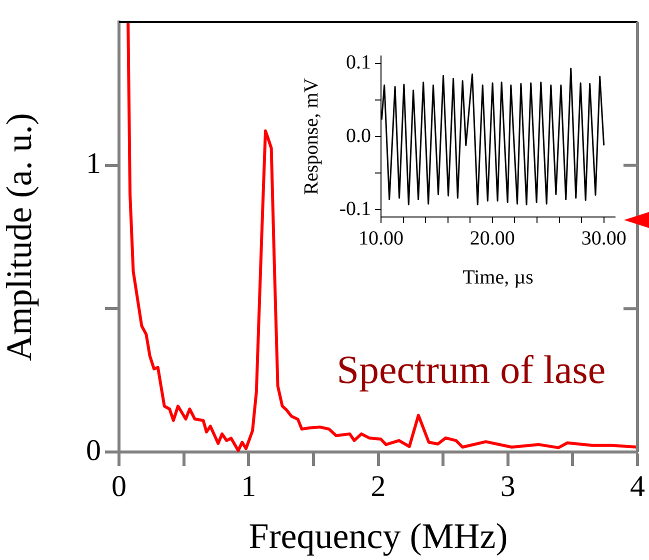 This screenshot has width=649, height=560. What do you see at coordinates (381, 238) in the screenshot?
I see `x-tick-label: 10.00` at bounding box center [381, 238].